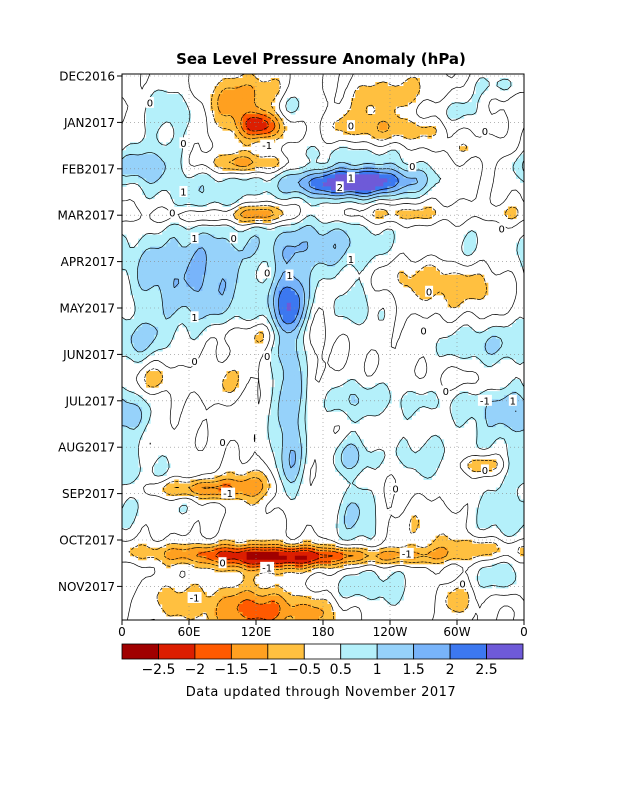 This screenshot has height=800, width=618. Describe the element at coordinates (88, 262) in the screenshot. I see `y-tick-label: APR2017` at that location.